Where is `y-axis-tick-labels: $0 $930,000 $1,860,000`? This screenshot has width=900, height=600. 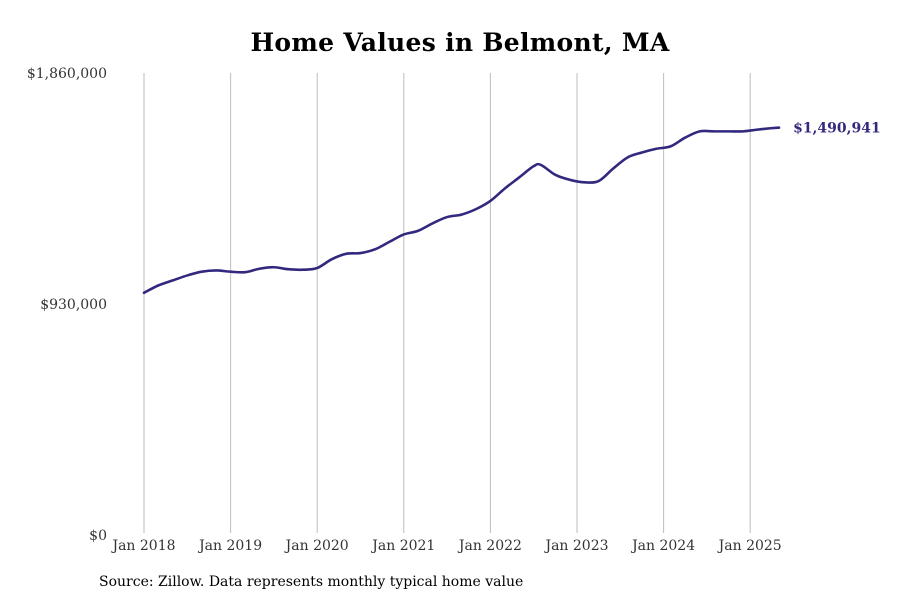 y-axis-tick-labels: $0 $930,000 $1,860,000 is located at coordinates (67, 305).